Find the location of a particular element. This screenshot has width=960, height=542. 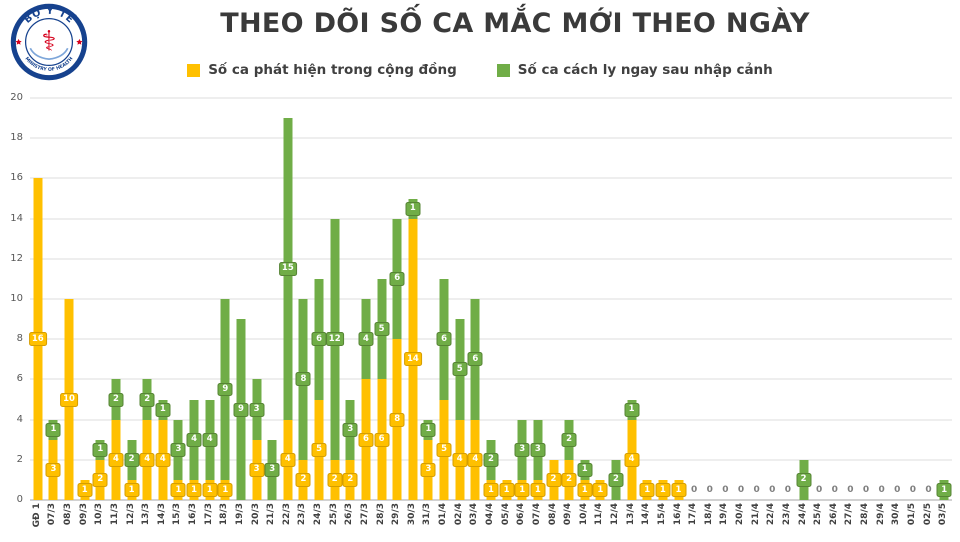

x-axis-label: 20/3 is located at coordinates (255, 514).